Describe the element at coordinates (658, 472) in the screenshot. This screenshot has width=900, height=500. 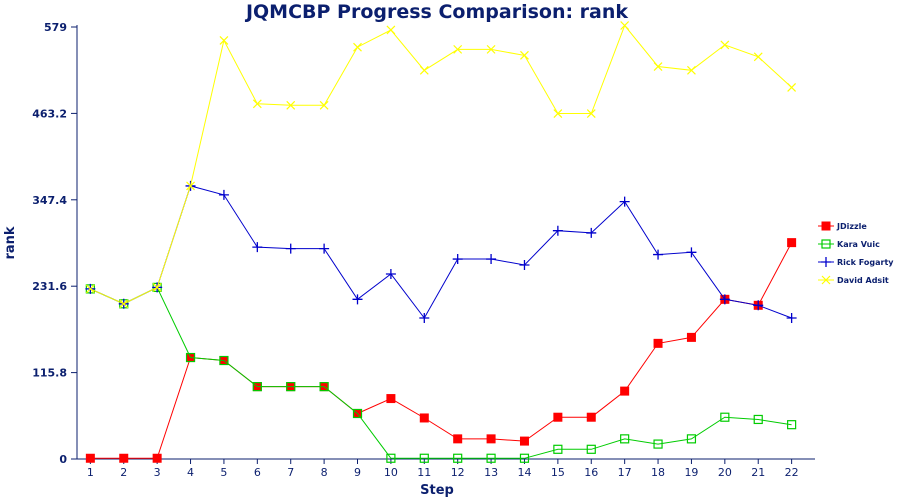
I see `x-tick-label: 18` at that location.